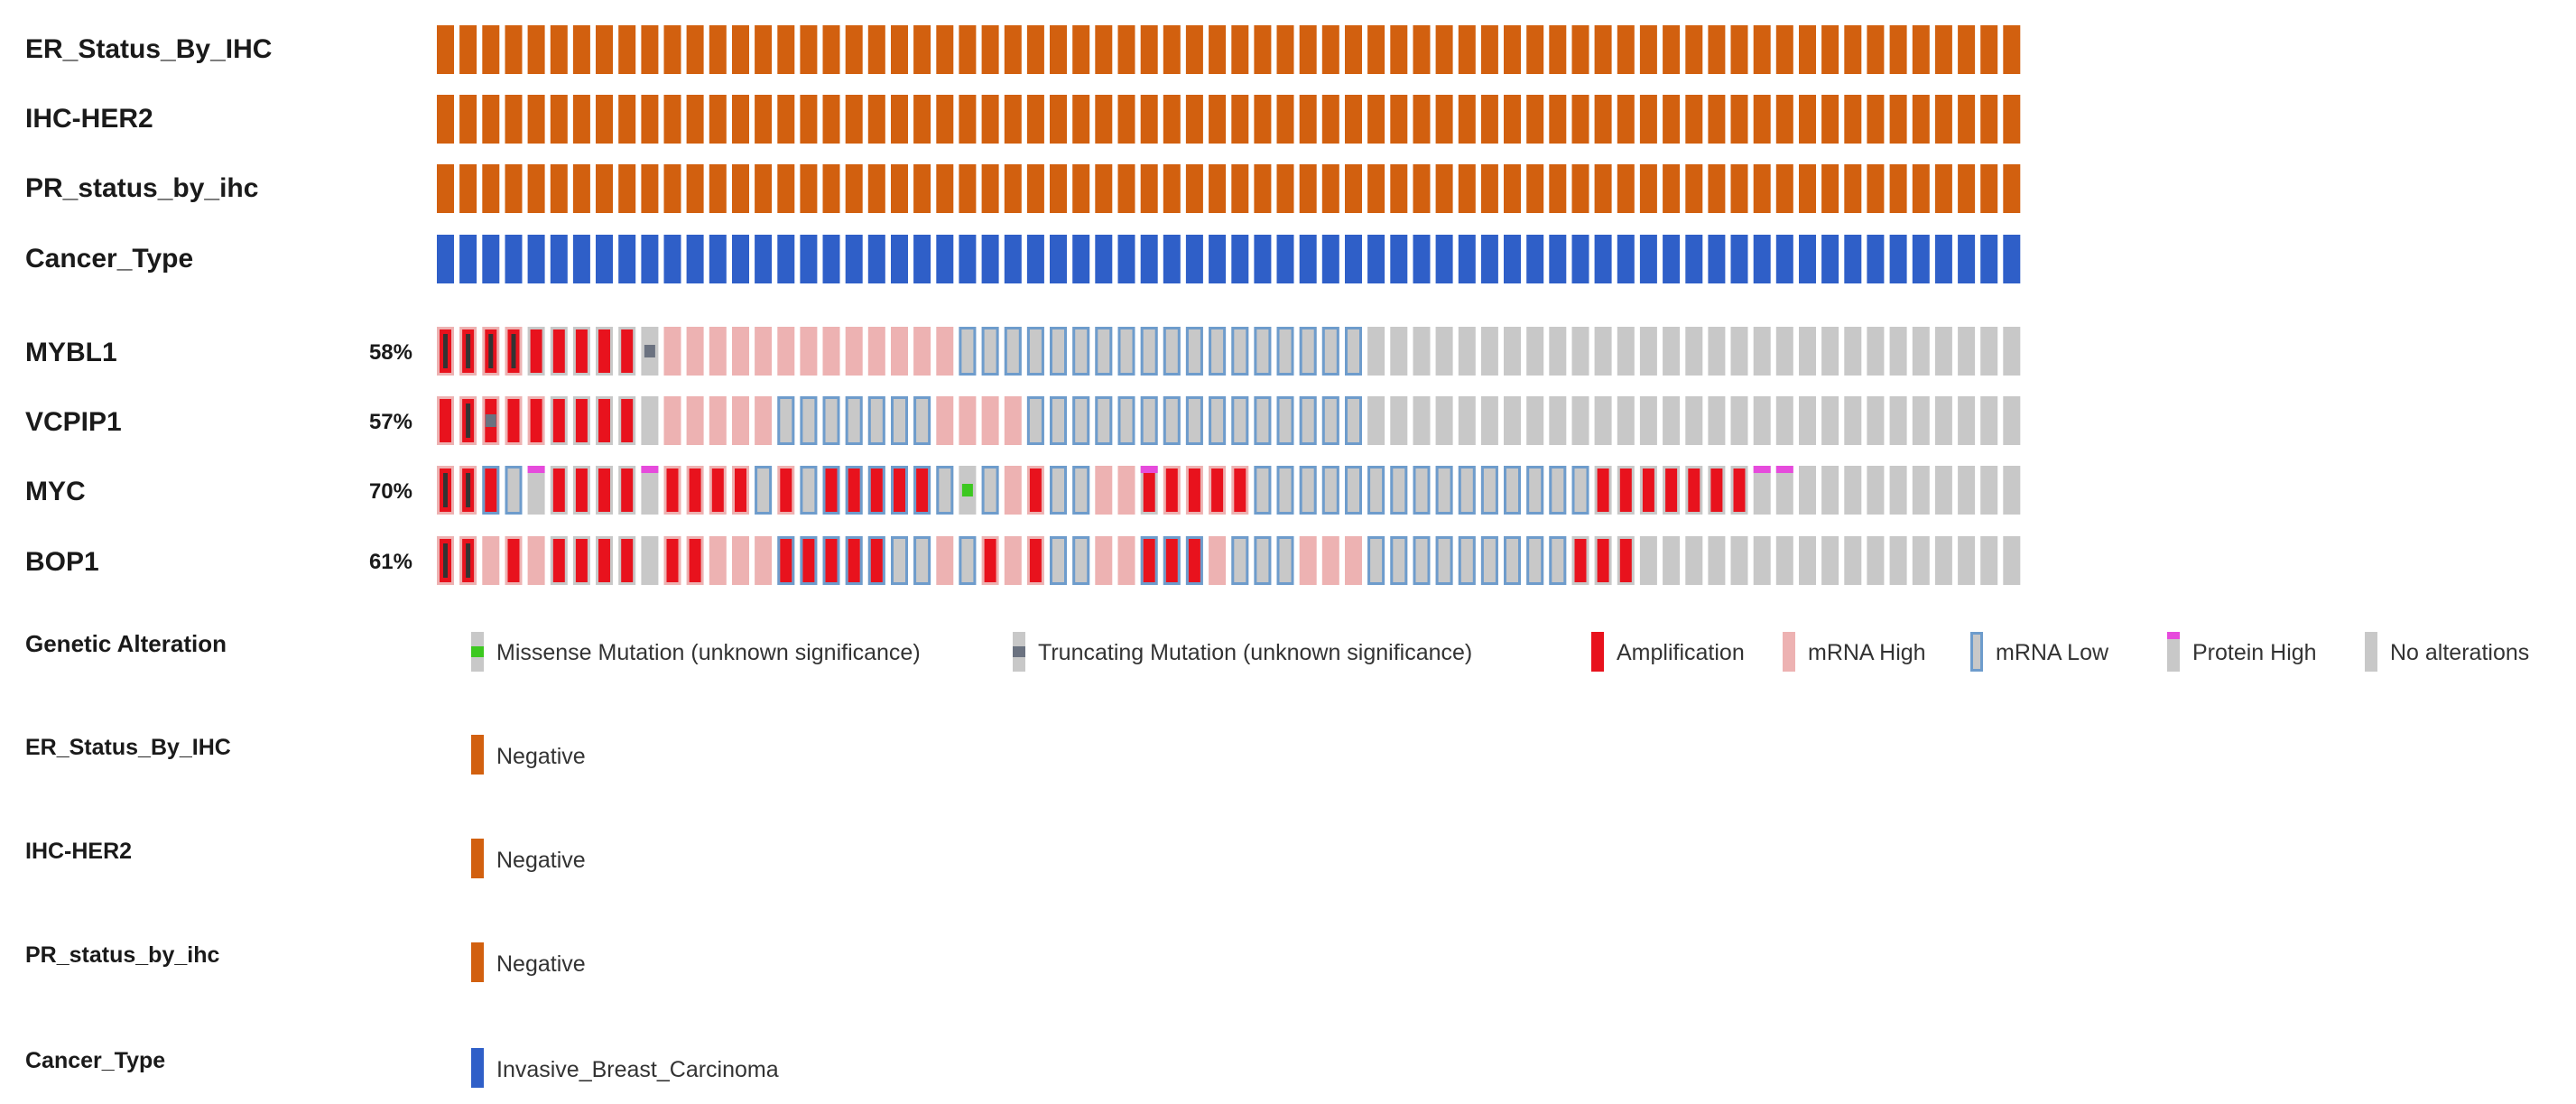 This screenshot has width=2576, height=1104. Describe the element at coordinates (637, 1069) in the screenshot. I see `legend-clinical-value: Invasive_Breast_Carcinoma` at that location.